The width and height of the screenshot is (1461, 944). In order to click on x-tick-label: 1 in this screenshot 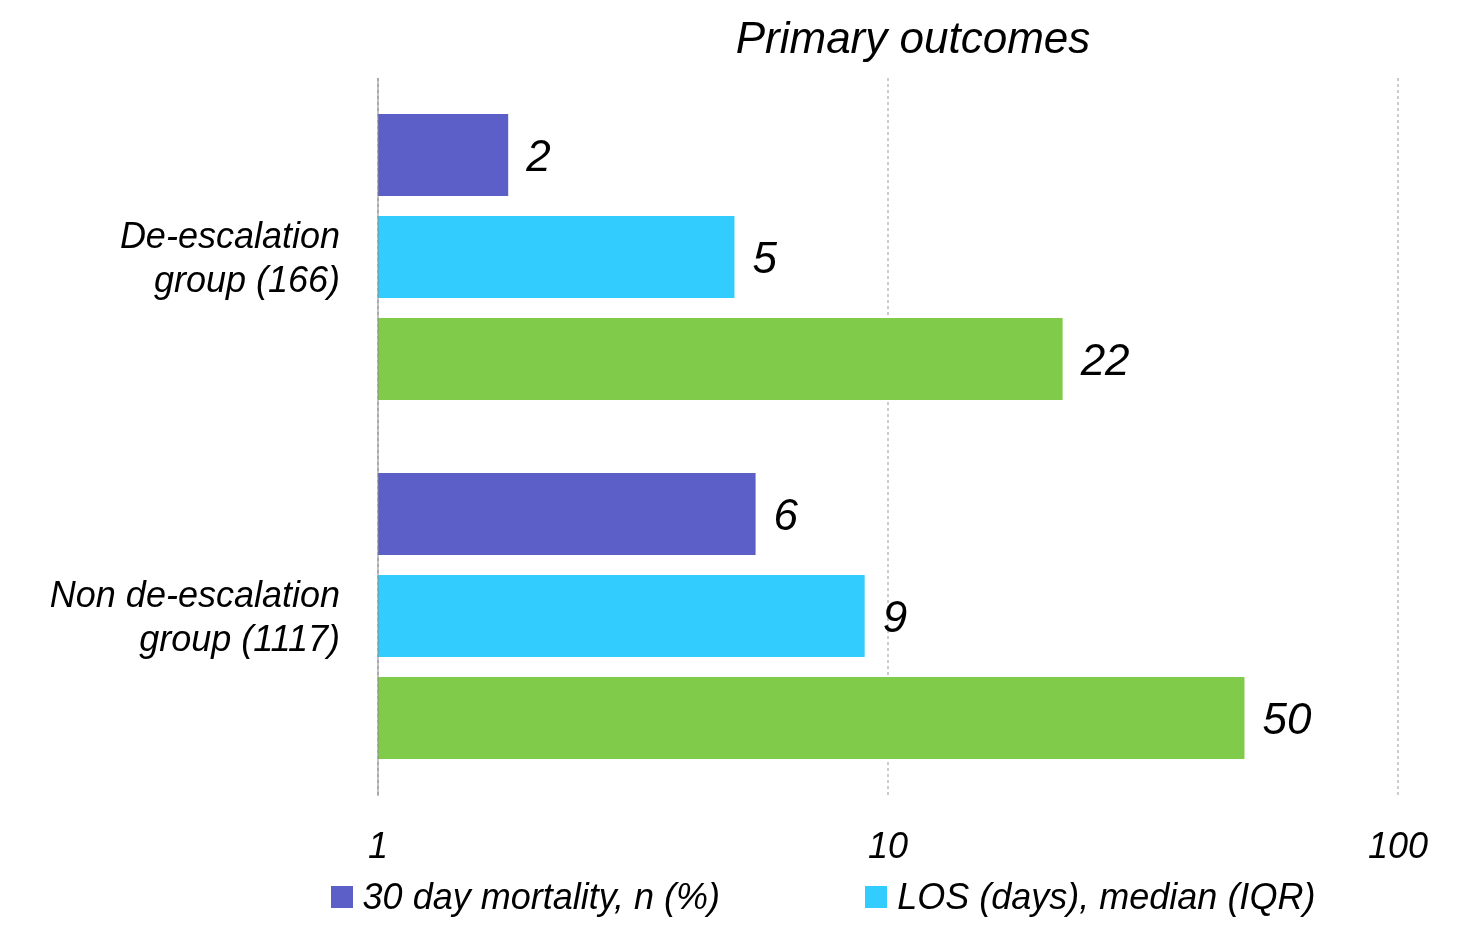, I will do `click(378, 845)`.